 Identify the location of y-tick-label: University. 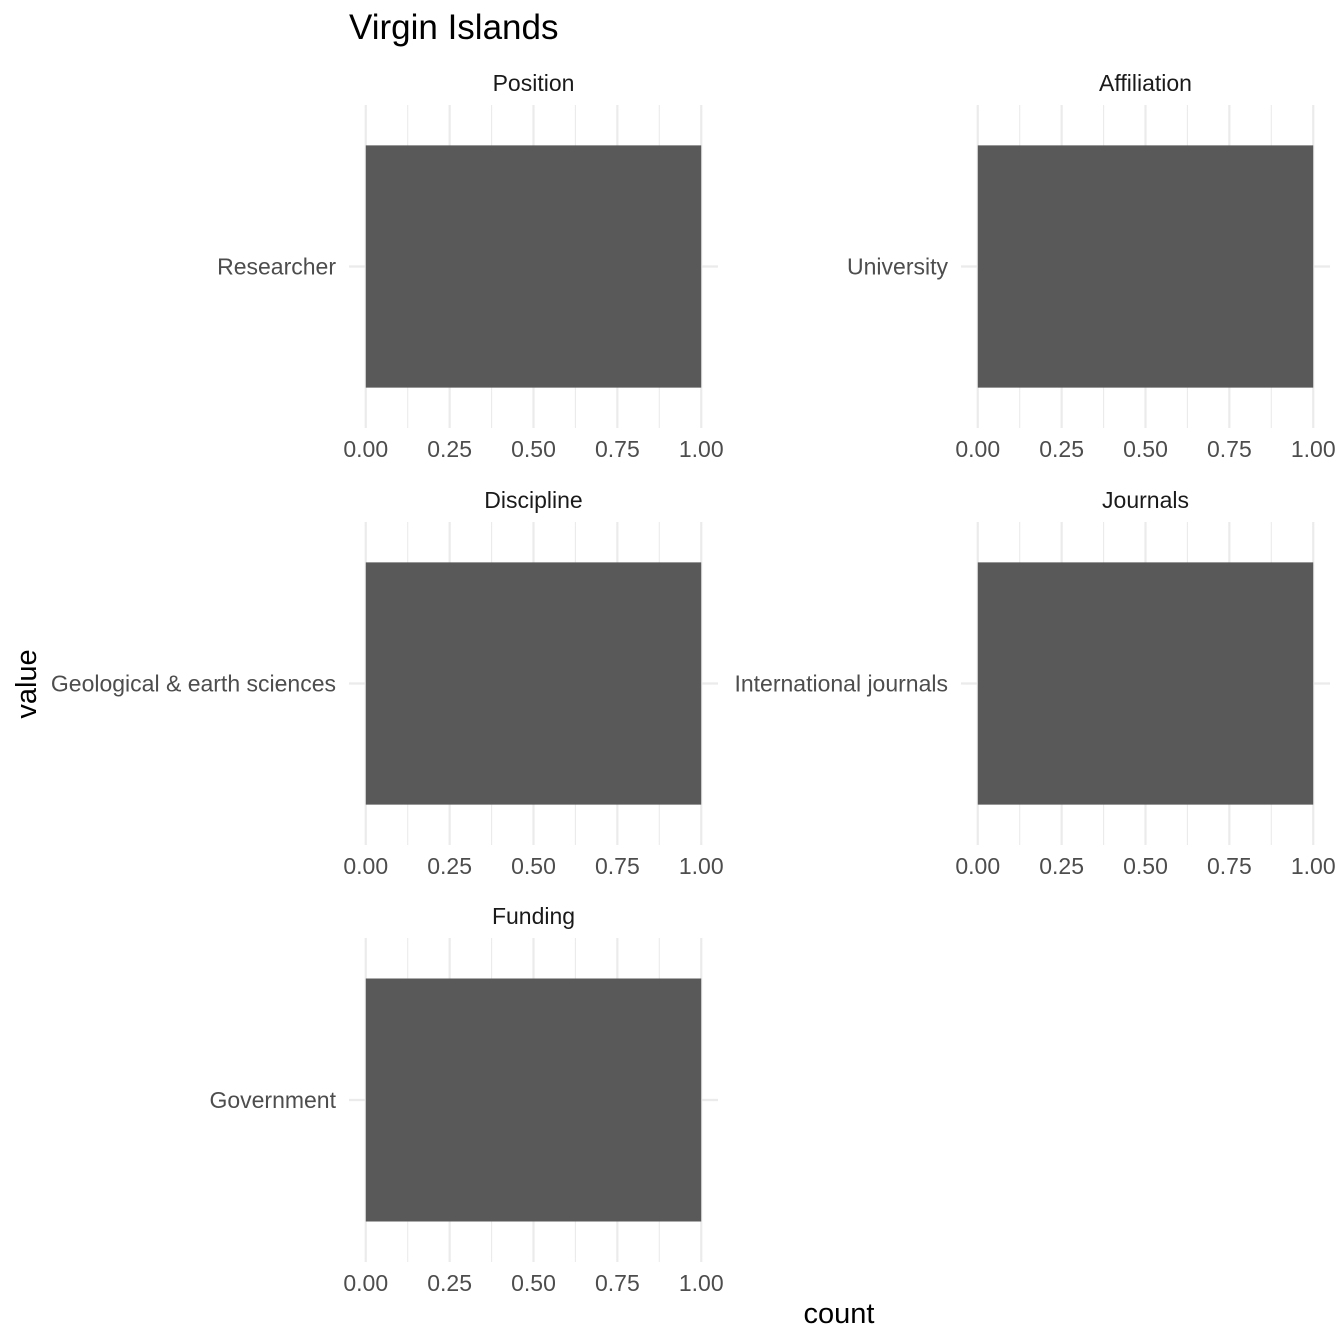
(897, 267).